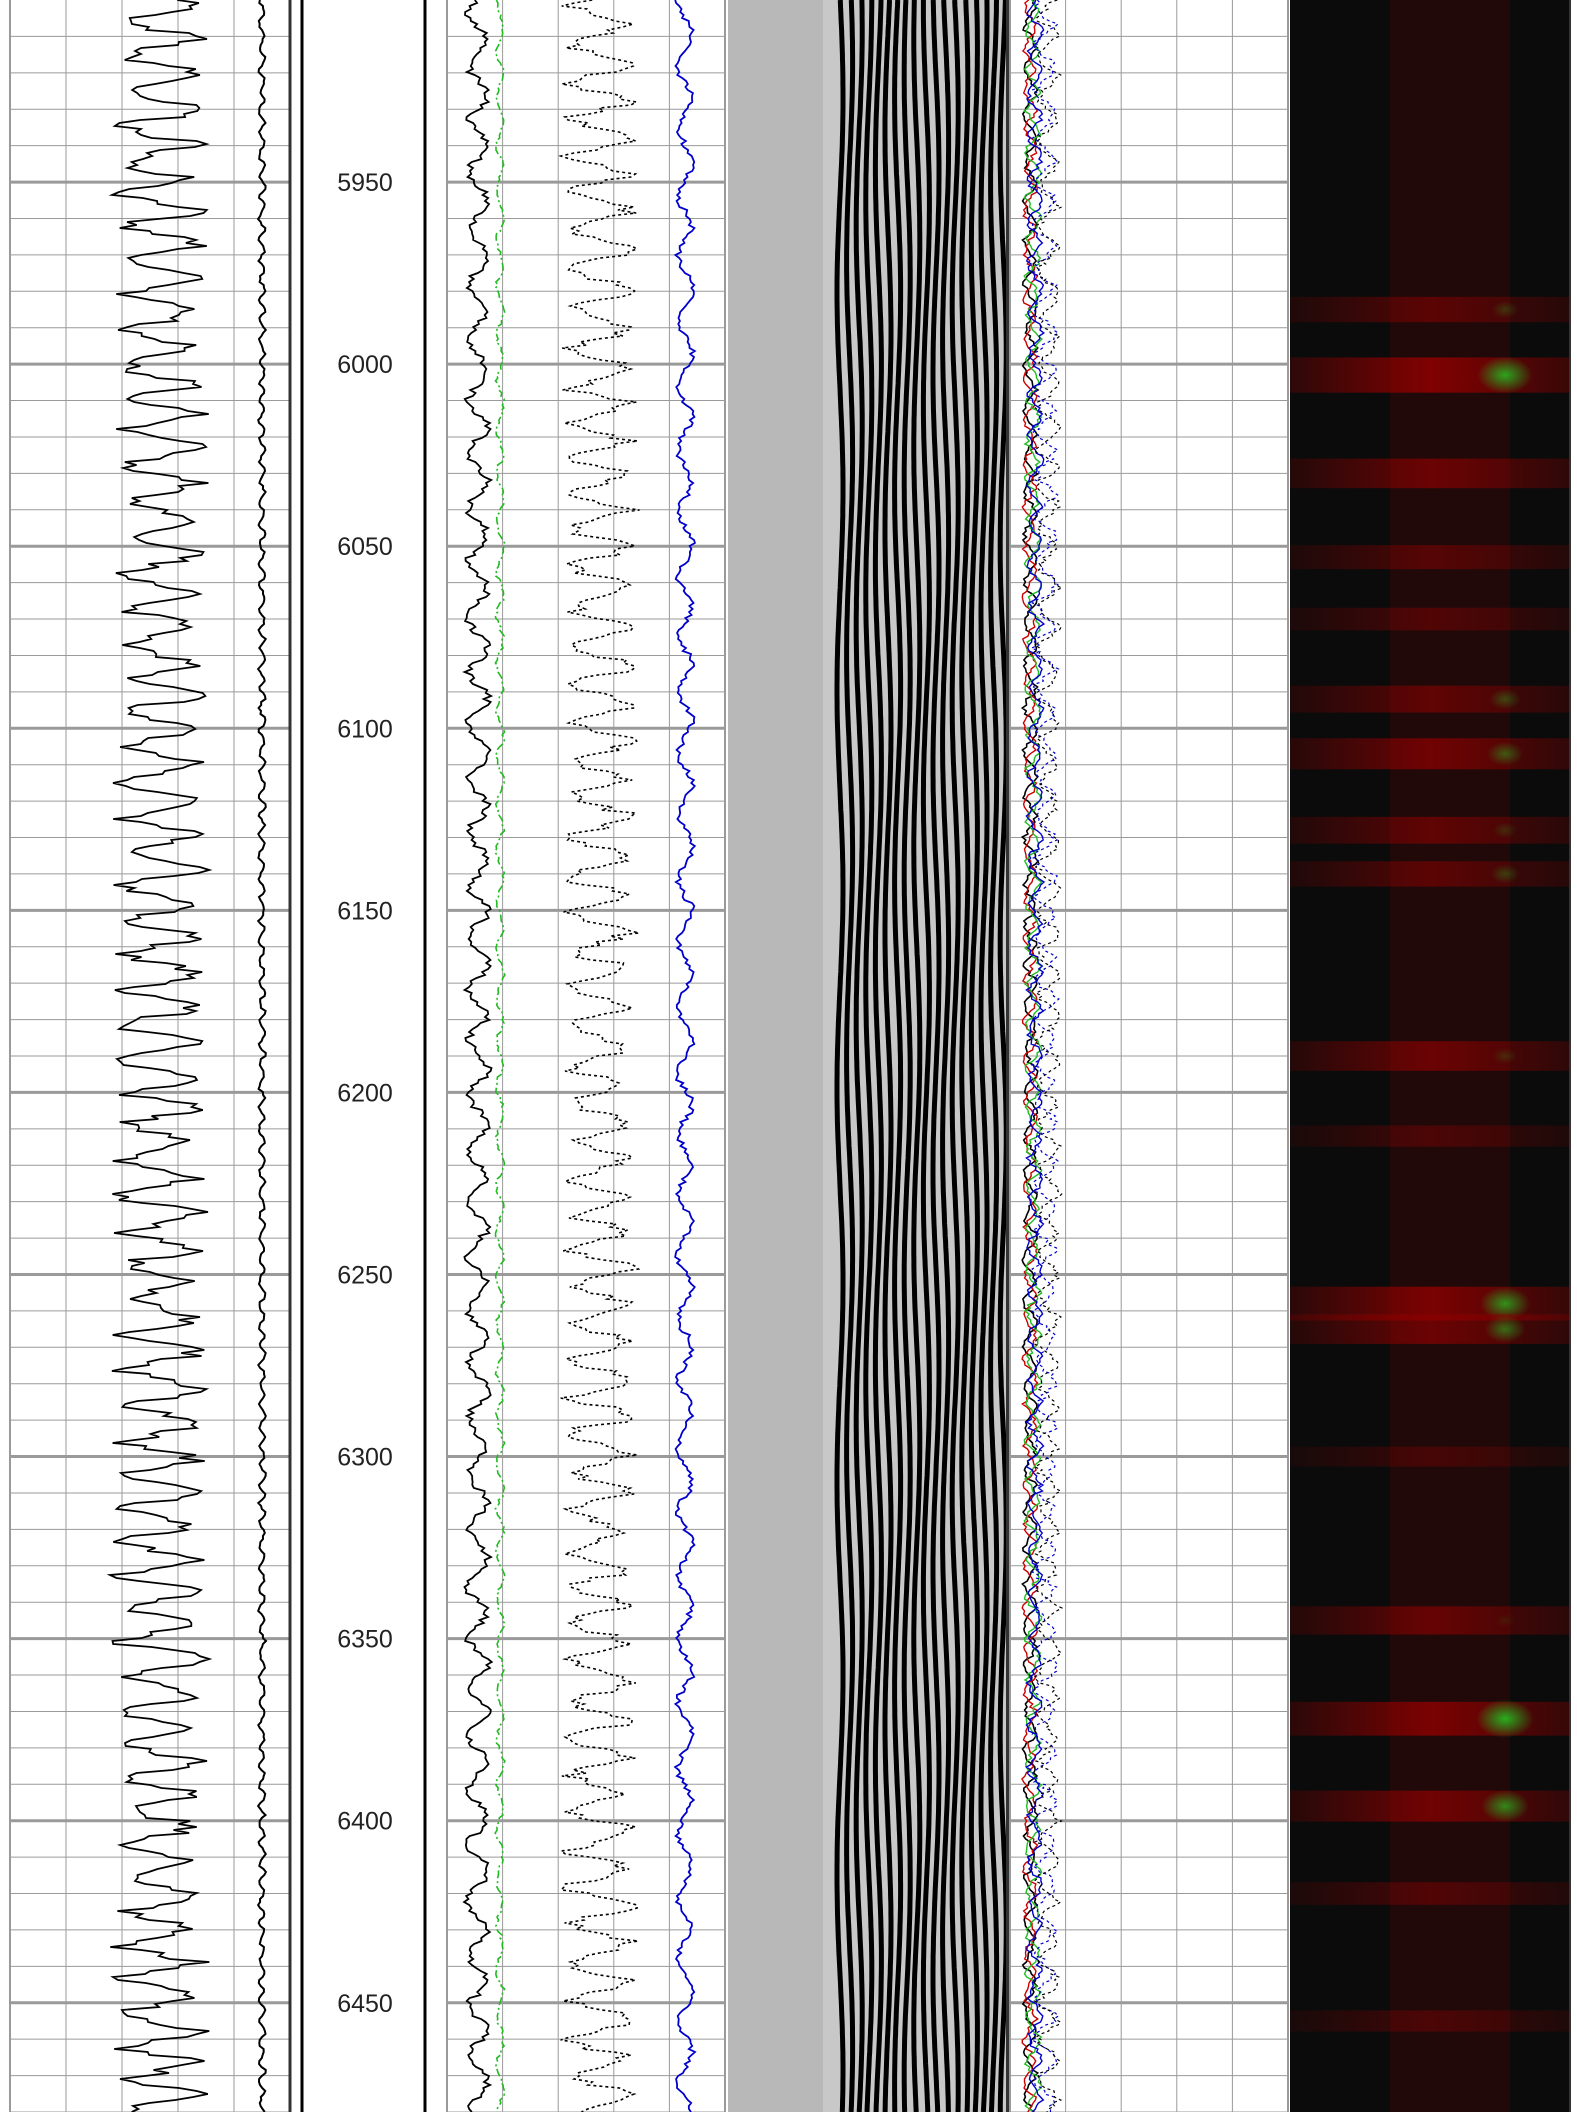 The width and height of the screenshot is (1577, 2112). I want to click on depth-tick-label: 6350, so click(365, 1640).